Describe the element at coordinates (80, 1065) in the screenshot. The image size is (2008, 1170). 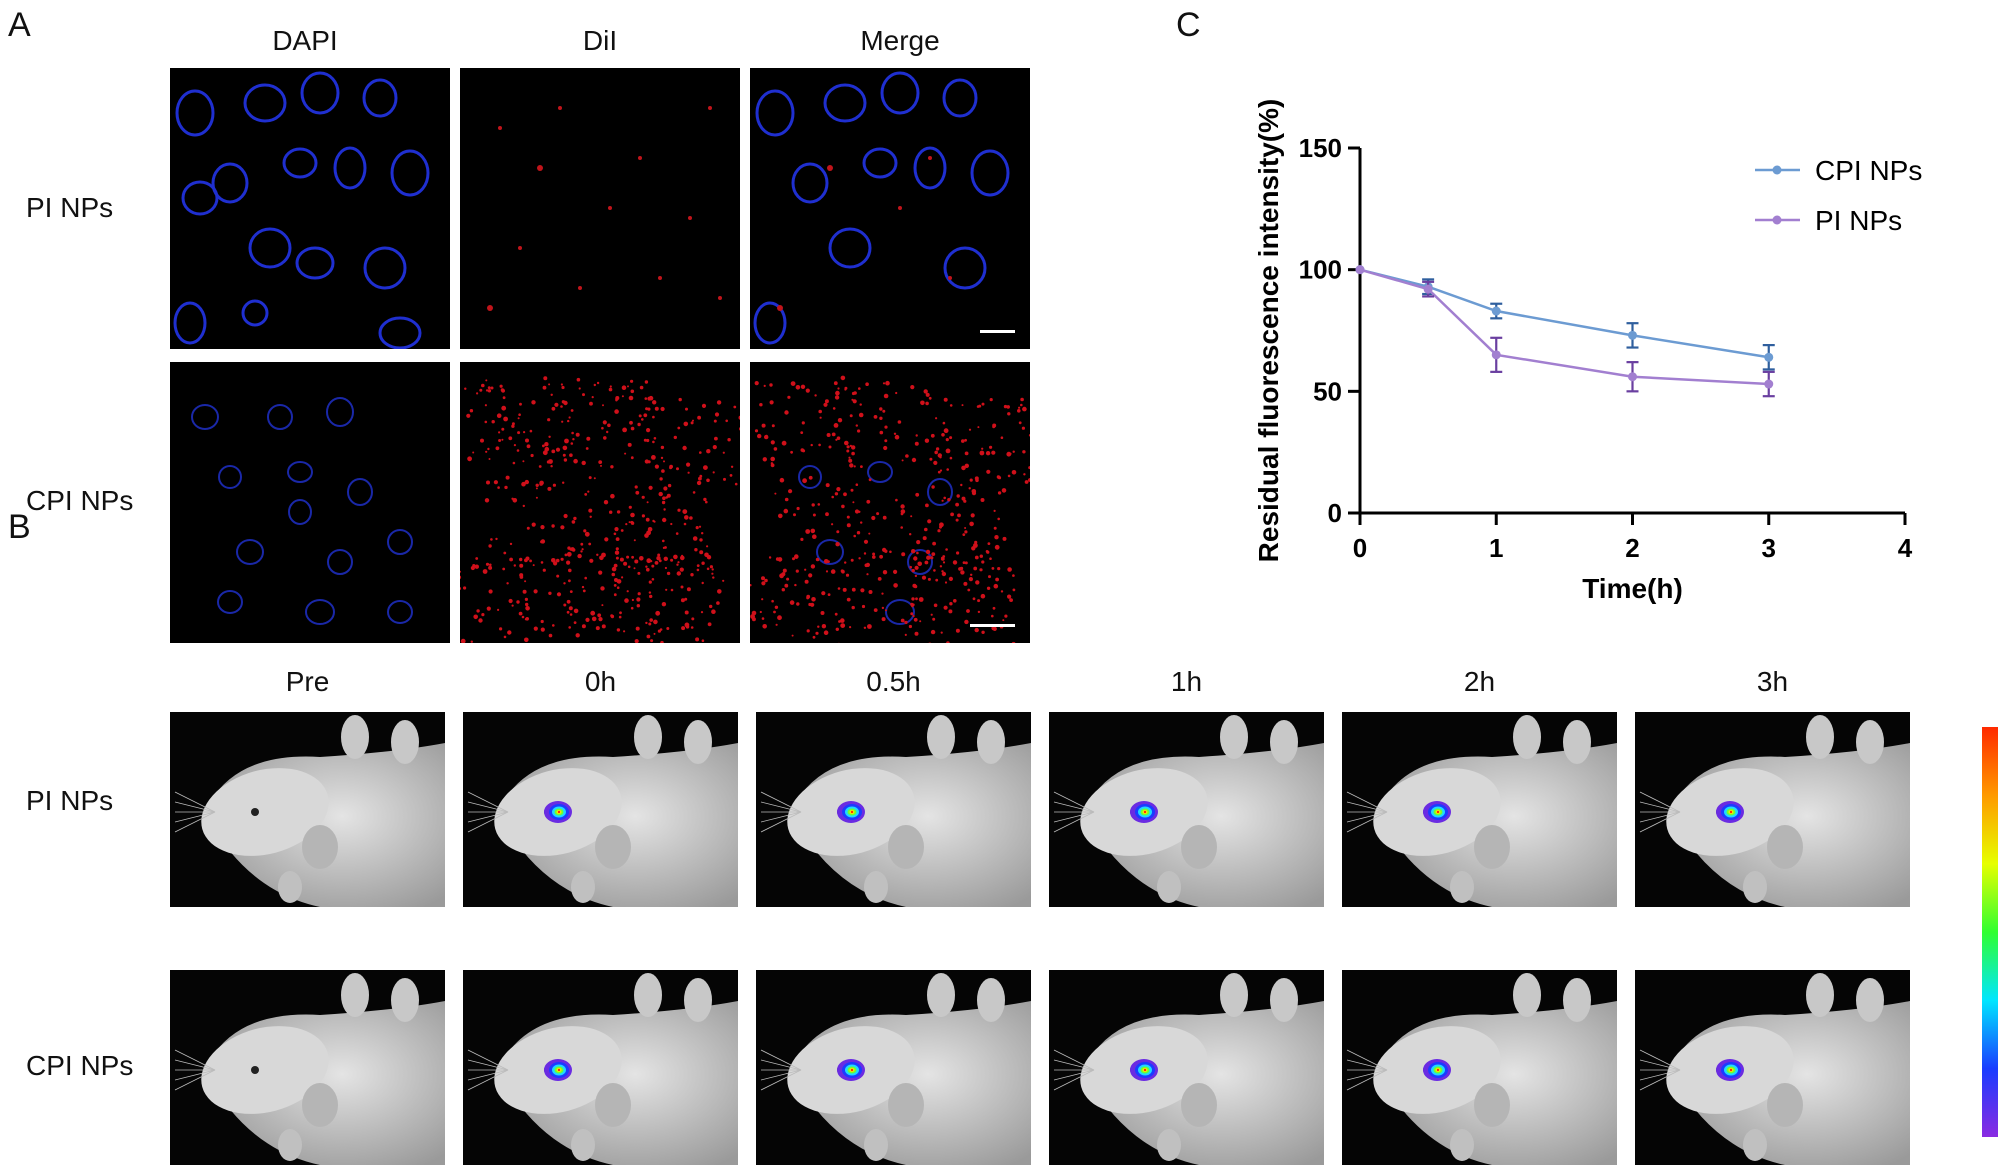
I see `panel-b-row-cpi: CPI NPs` at that location.